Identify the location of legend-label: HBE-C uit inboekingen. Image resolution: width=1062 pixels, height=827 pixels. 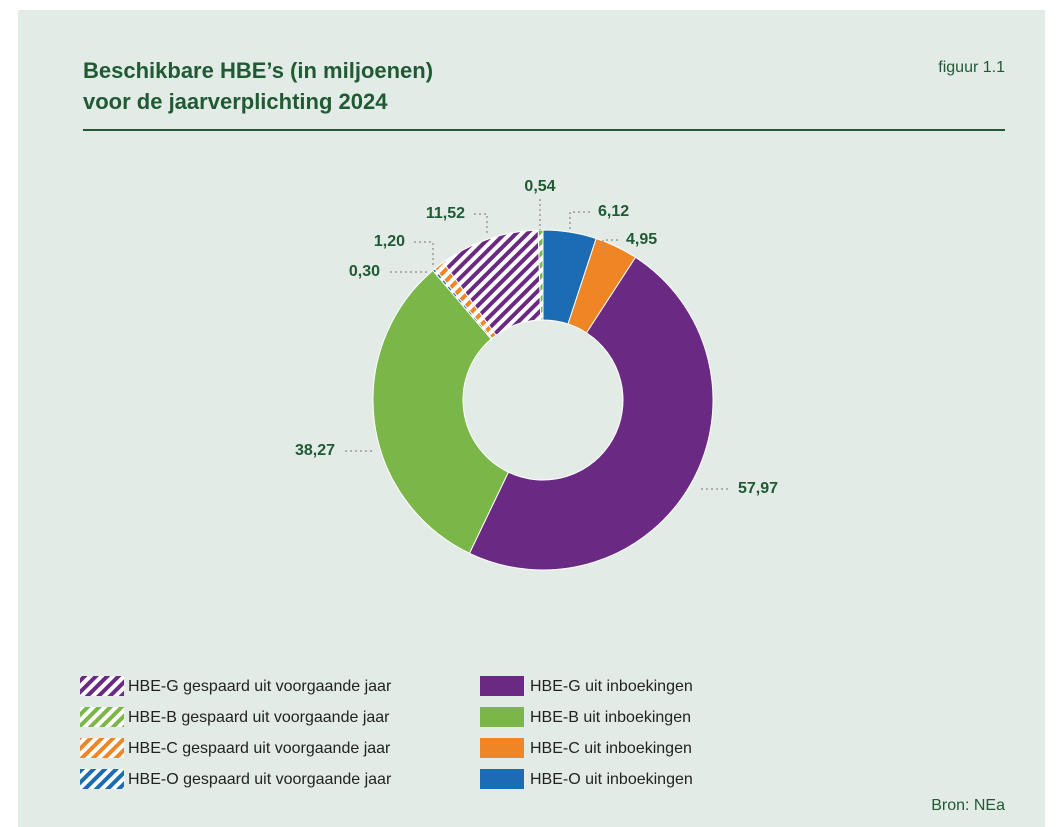
(611, 748).